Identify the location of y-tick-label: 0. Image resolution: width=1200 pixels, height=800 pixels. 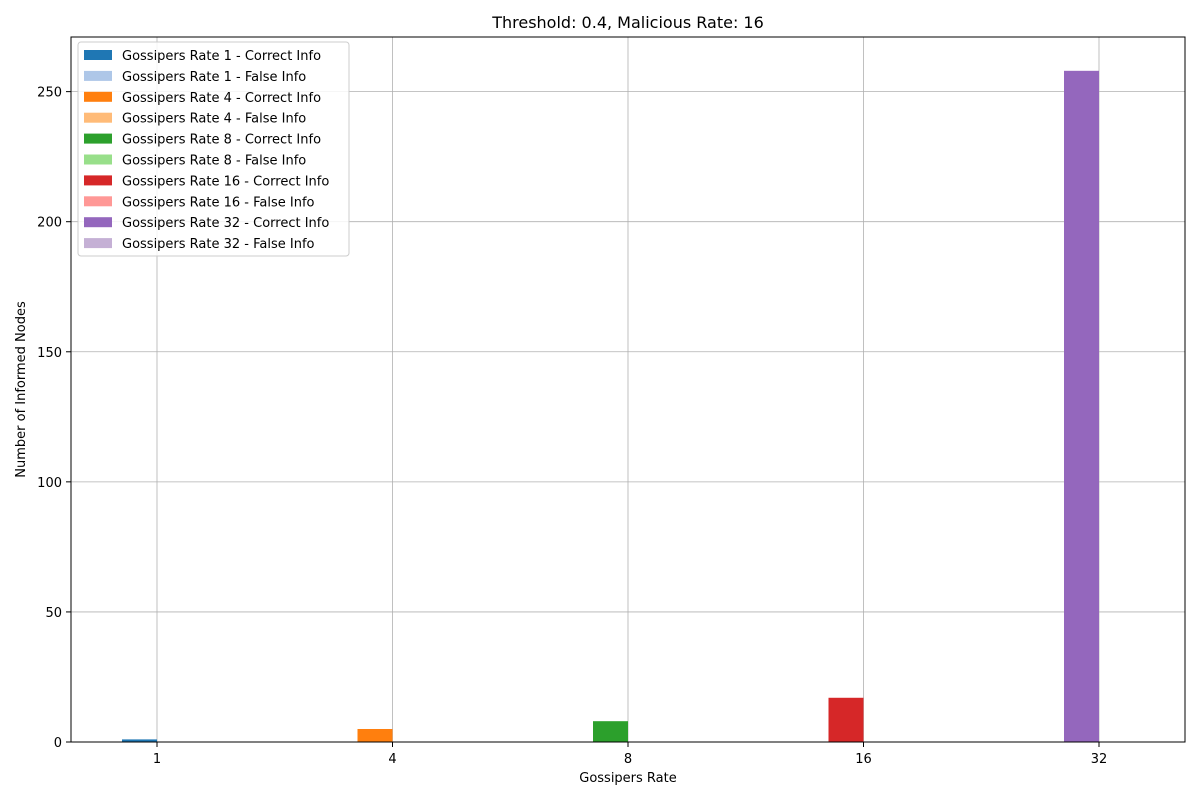
(58, 743).